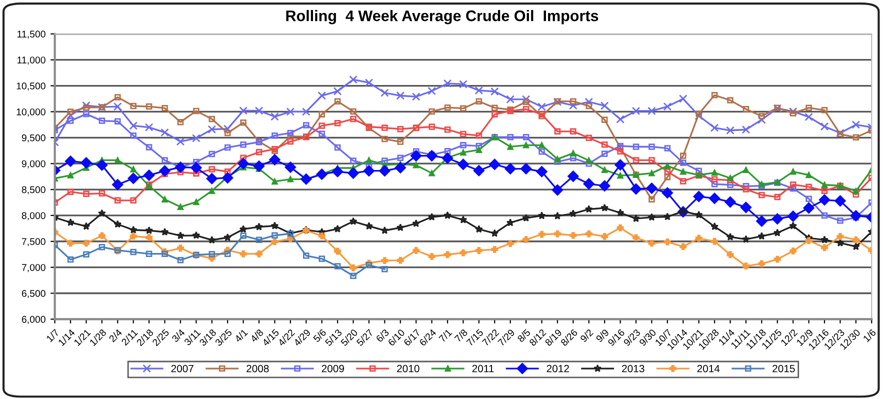 The width and height of the screenshot is (884, 399). I want to click on x-tick-label: 4/1, so click(241, 335).